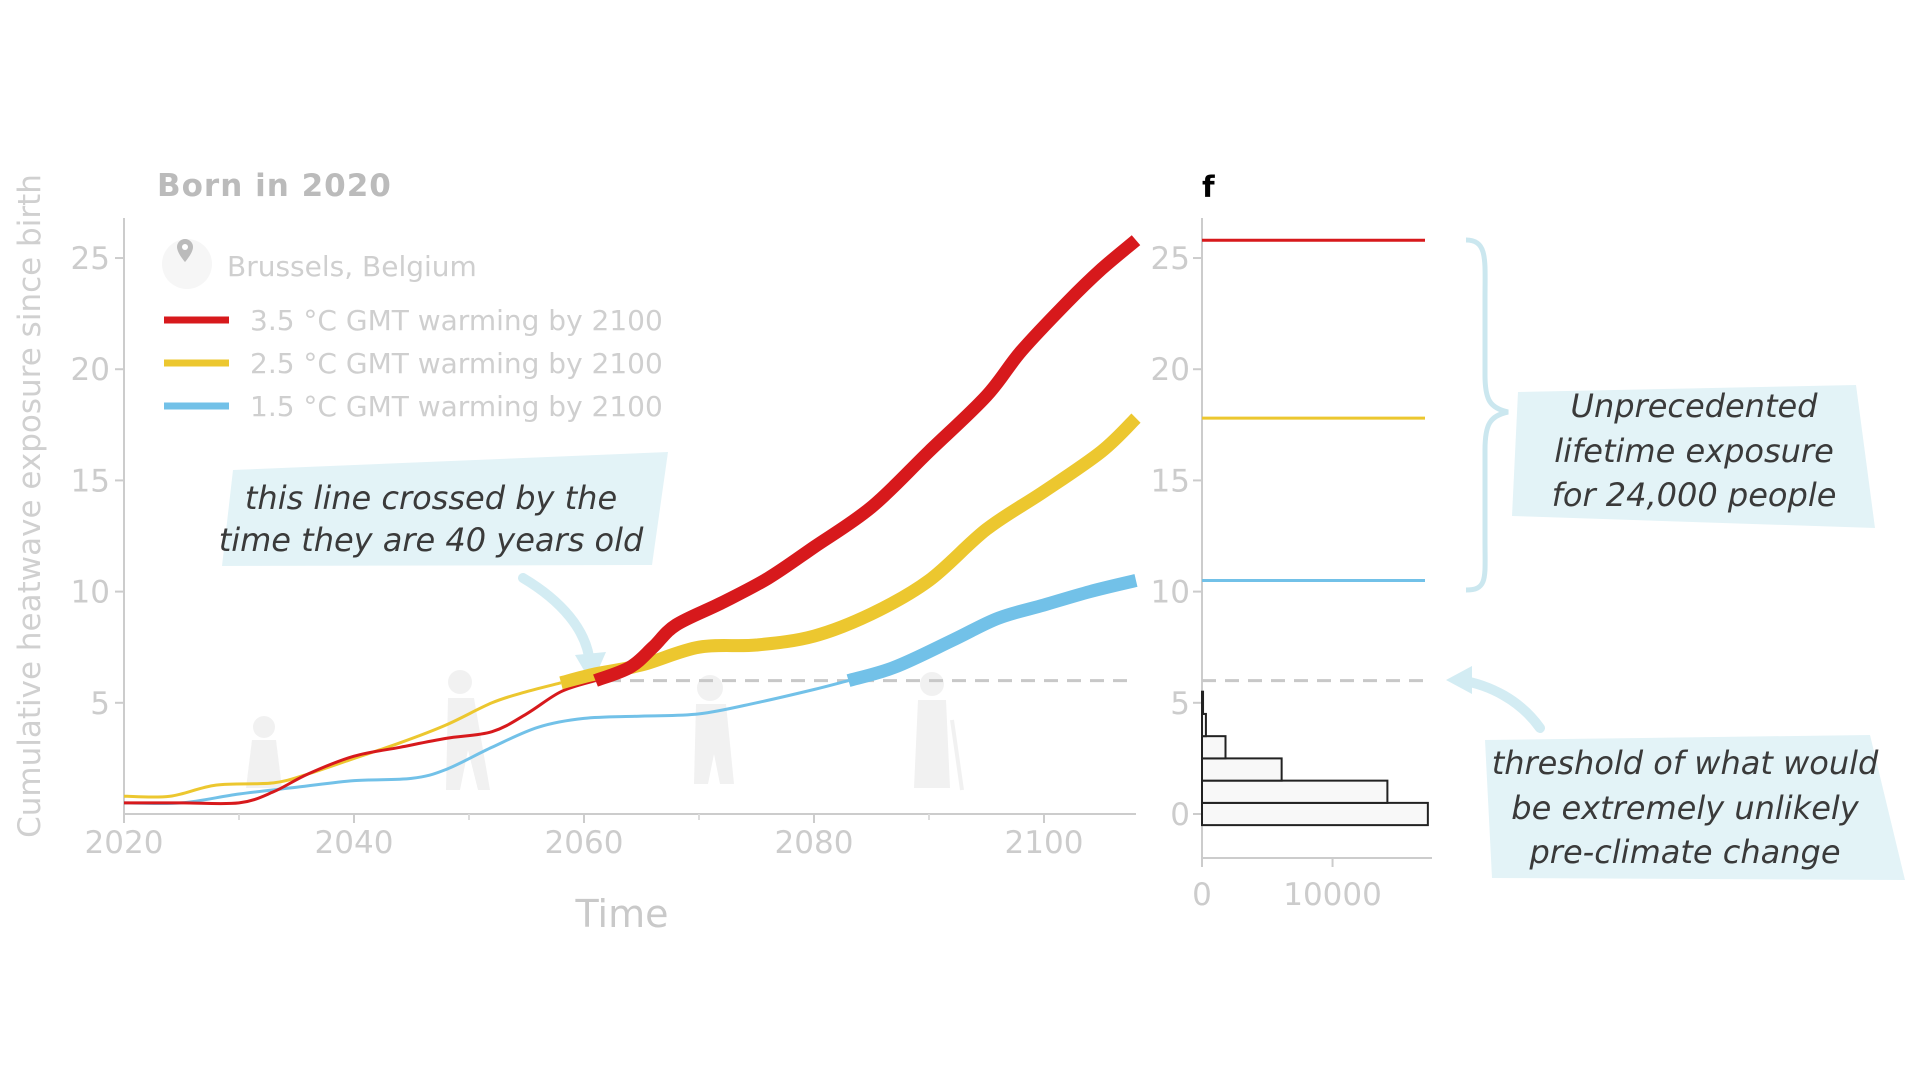 This screenshot has height=1080, width=1920. Describe the element at coordinates (352, 266) in the screenshot. I see `location-label: Brussels, Belgium` at that location.